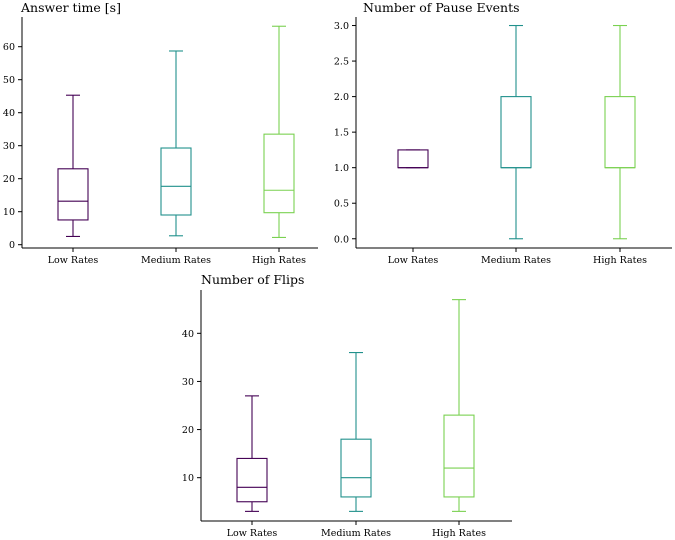 The width and height of the screenshot is (675, 540). What do you see at coordinates (252, 279) in the screenshot?
I see `chart-title: Number of Flips` at bounding box center [252, 279].